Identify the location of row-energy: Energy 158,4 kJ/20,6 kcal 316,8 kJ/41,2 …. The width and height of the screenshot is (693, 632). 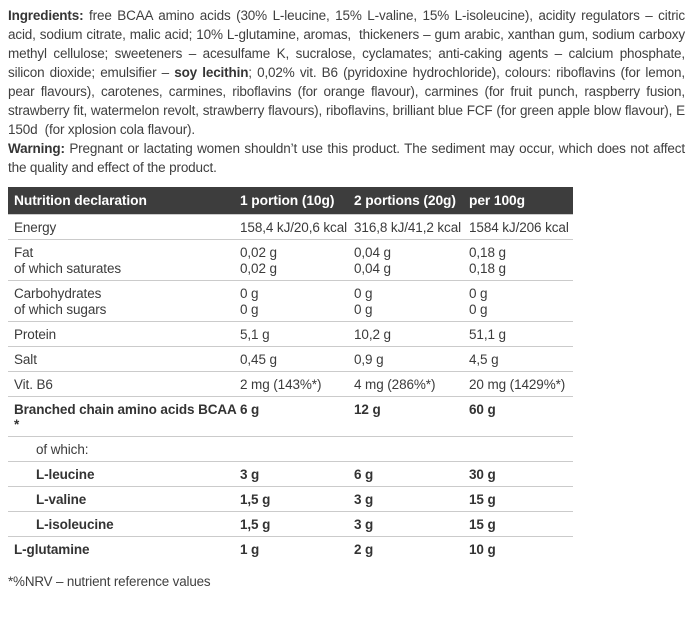
(290, 227).